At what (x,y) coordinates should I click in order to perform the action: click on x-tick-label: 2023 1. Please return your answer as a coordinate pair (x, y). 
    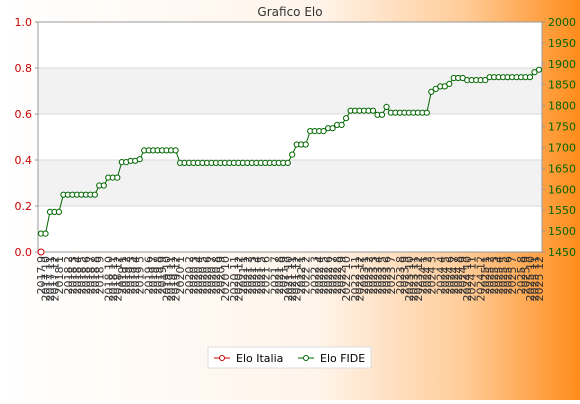
    Looking at the image, I should click on (364, 275).